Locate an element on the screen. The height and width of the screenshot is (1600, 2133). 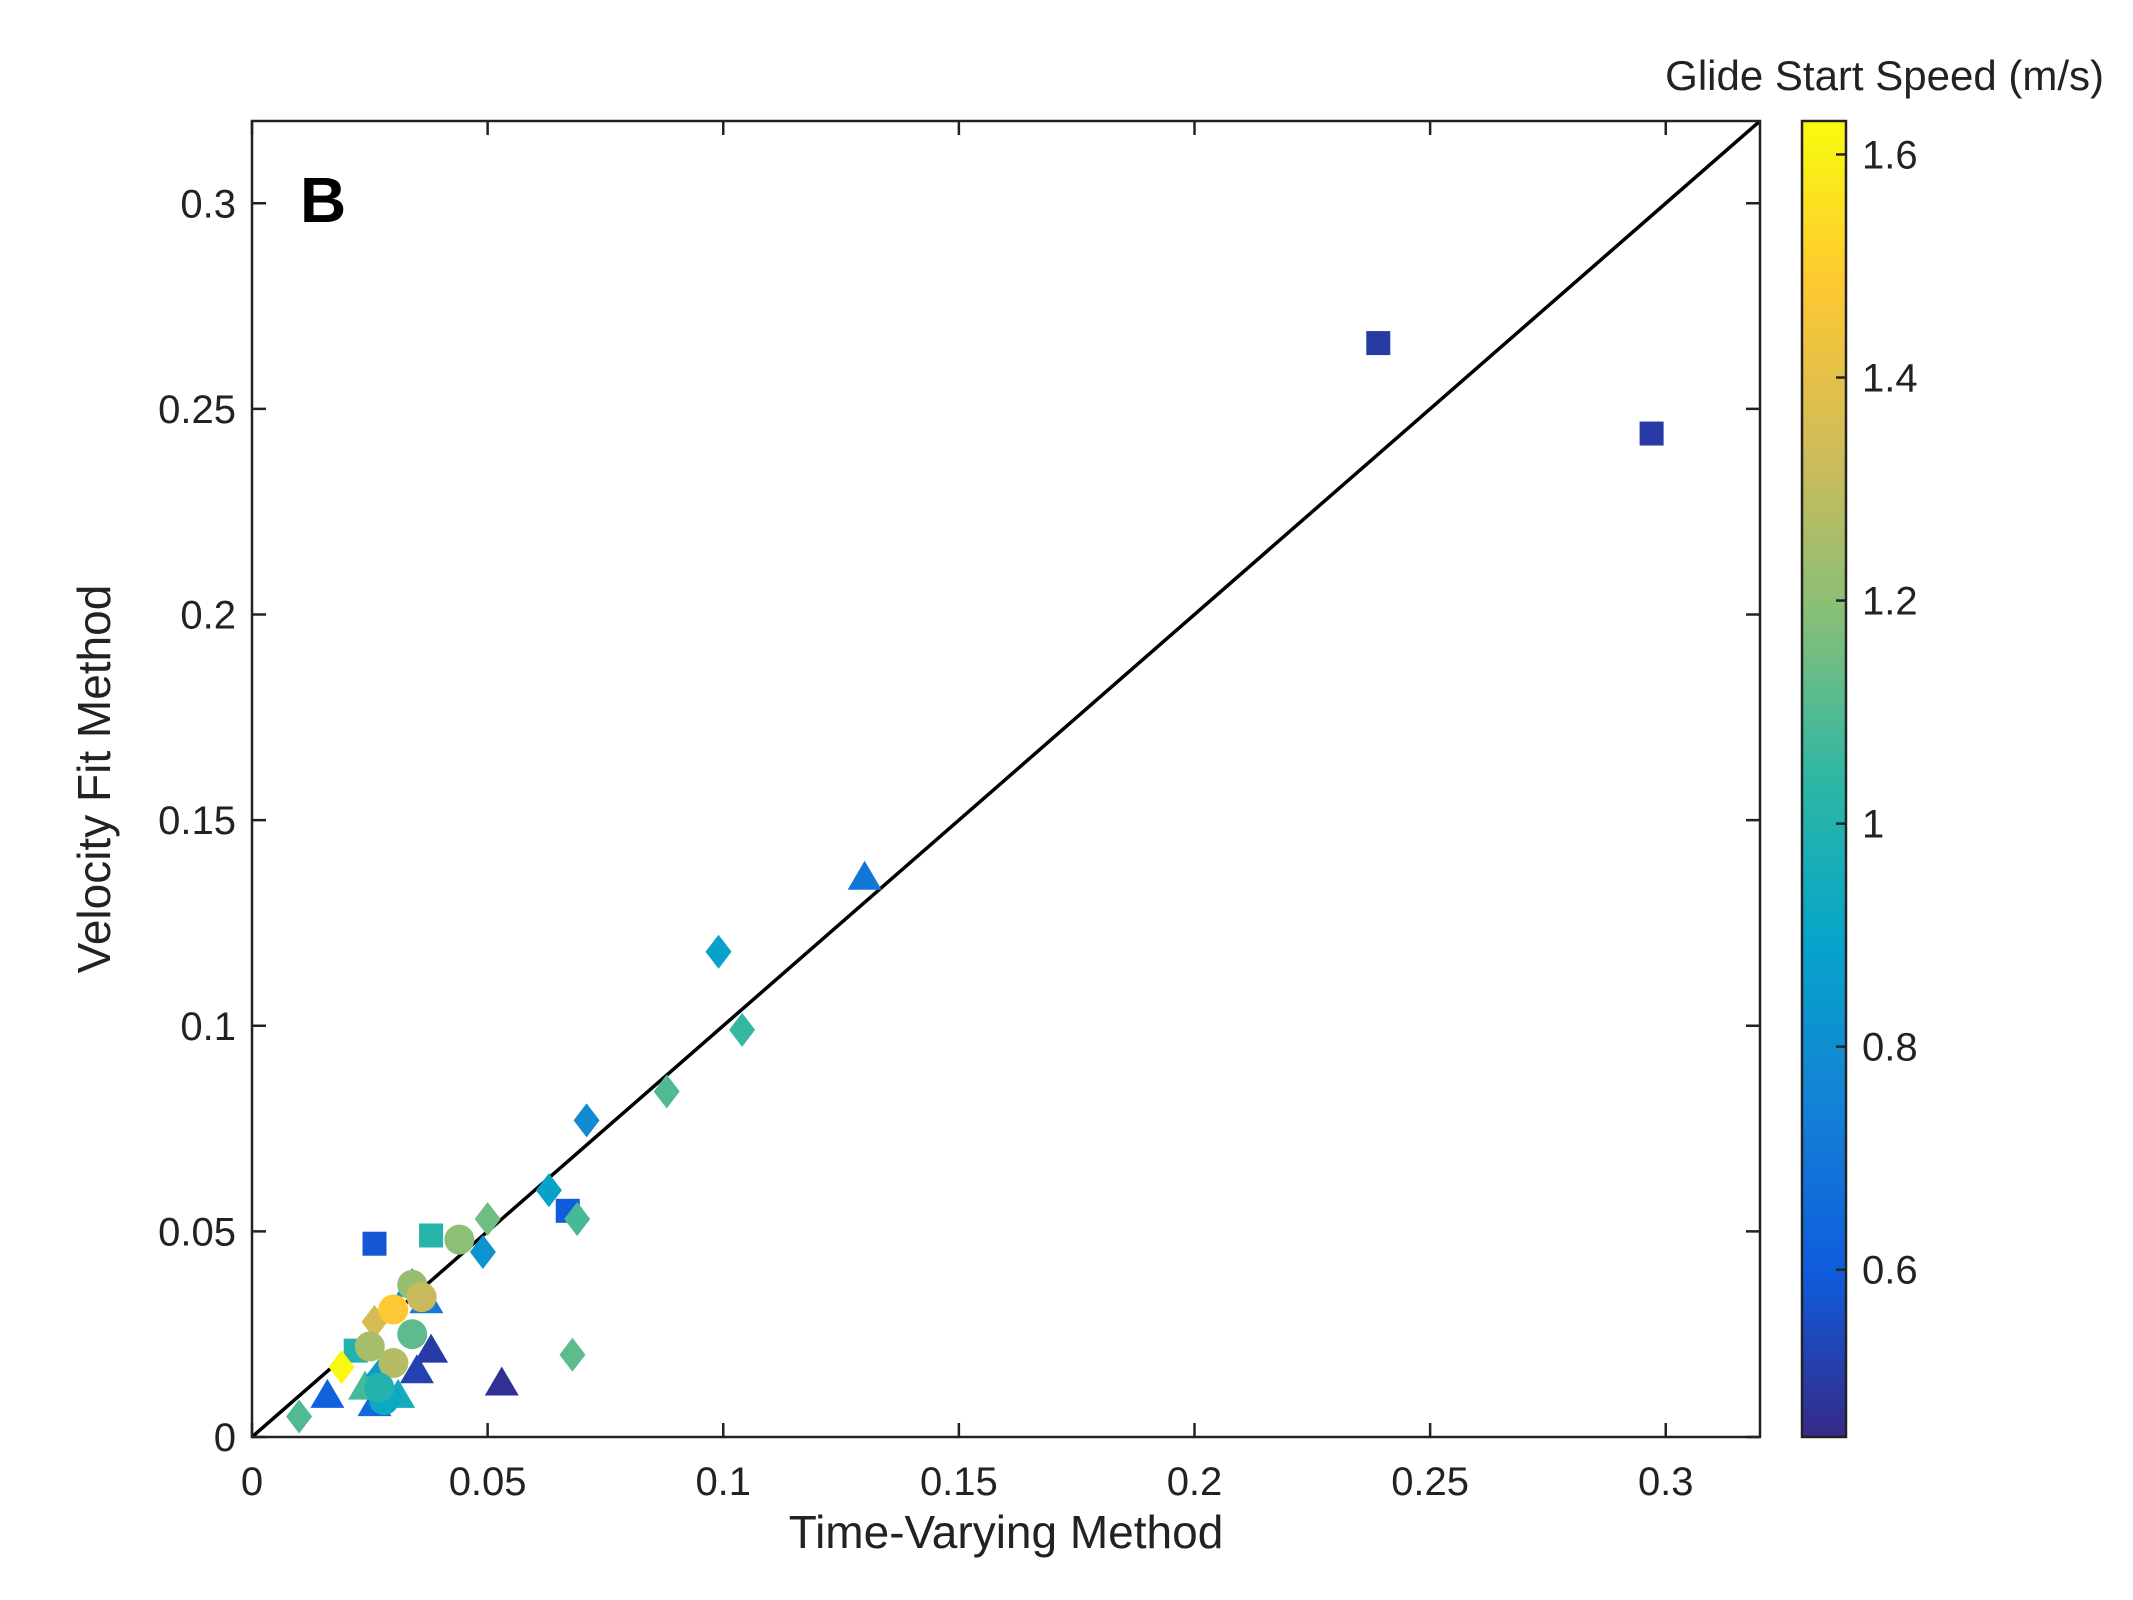
colorbar-tick-label: 1.2 is located at coordinates (1890, 602).